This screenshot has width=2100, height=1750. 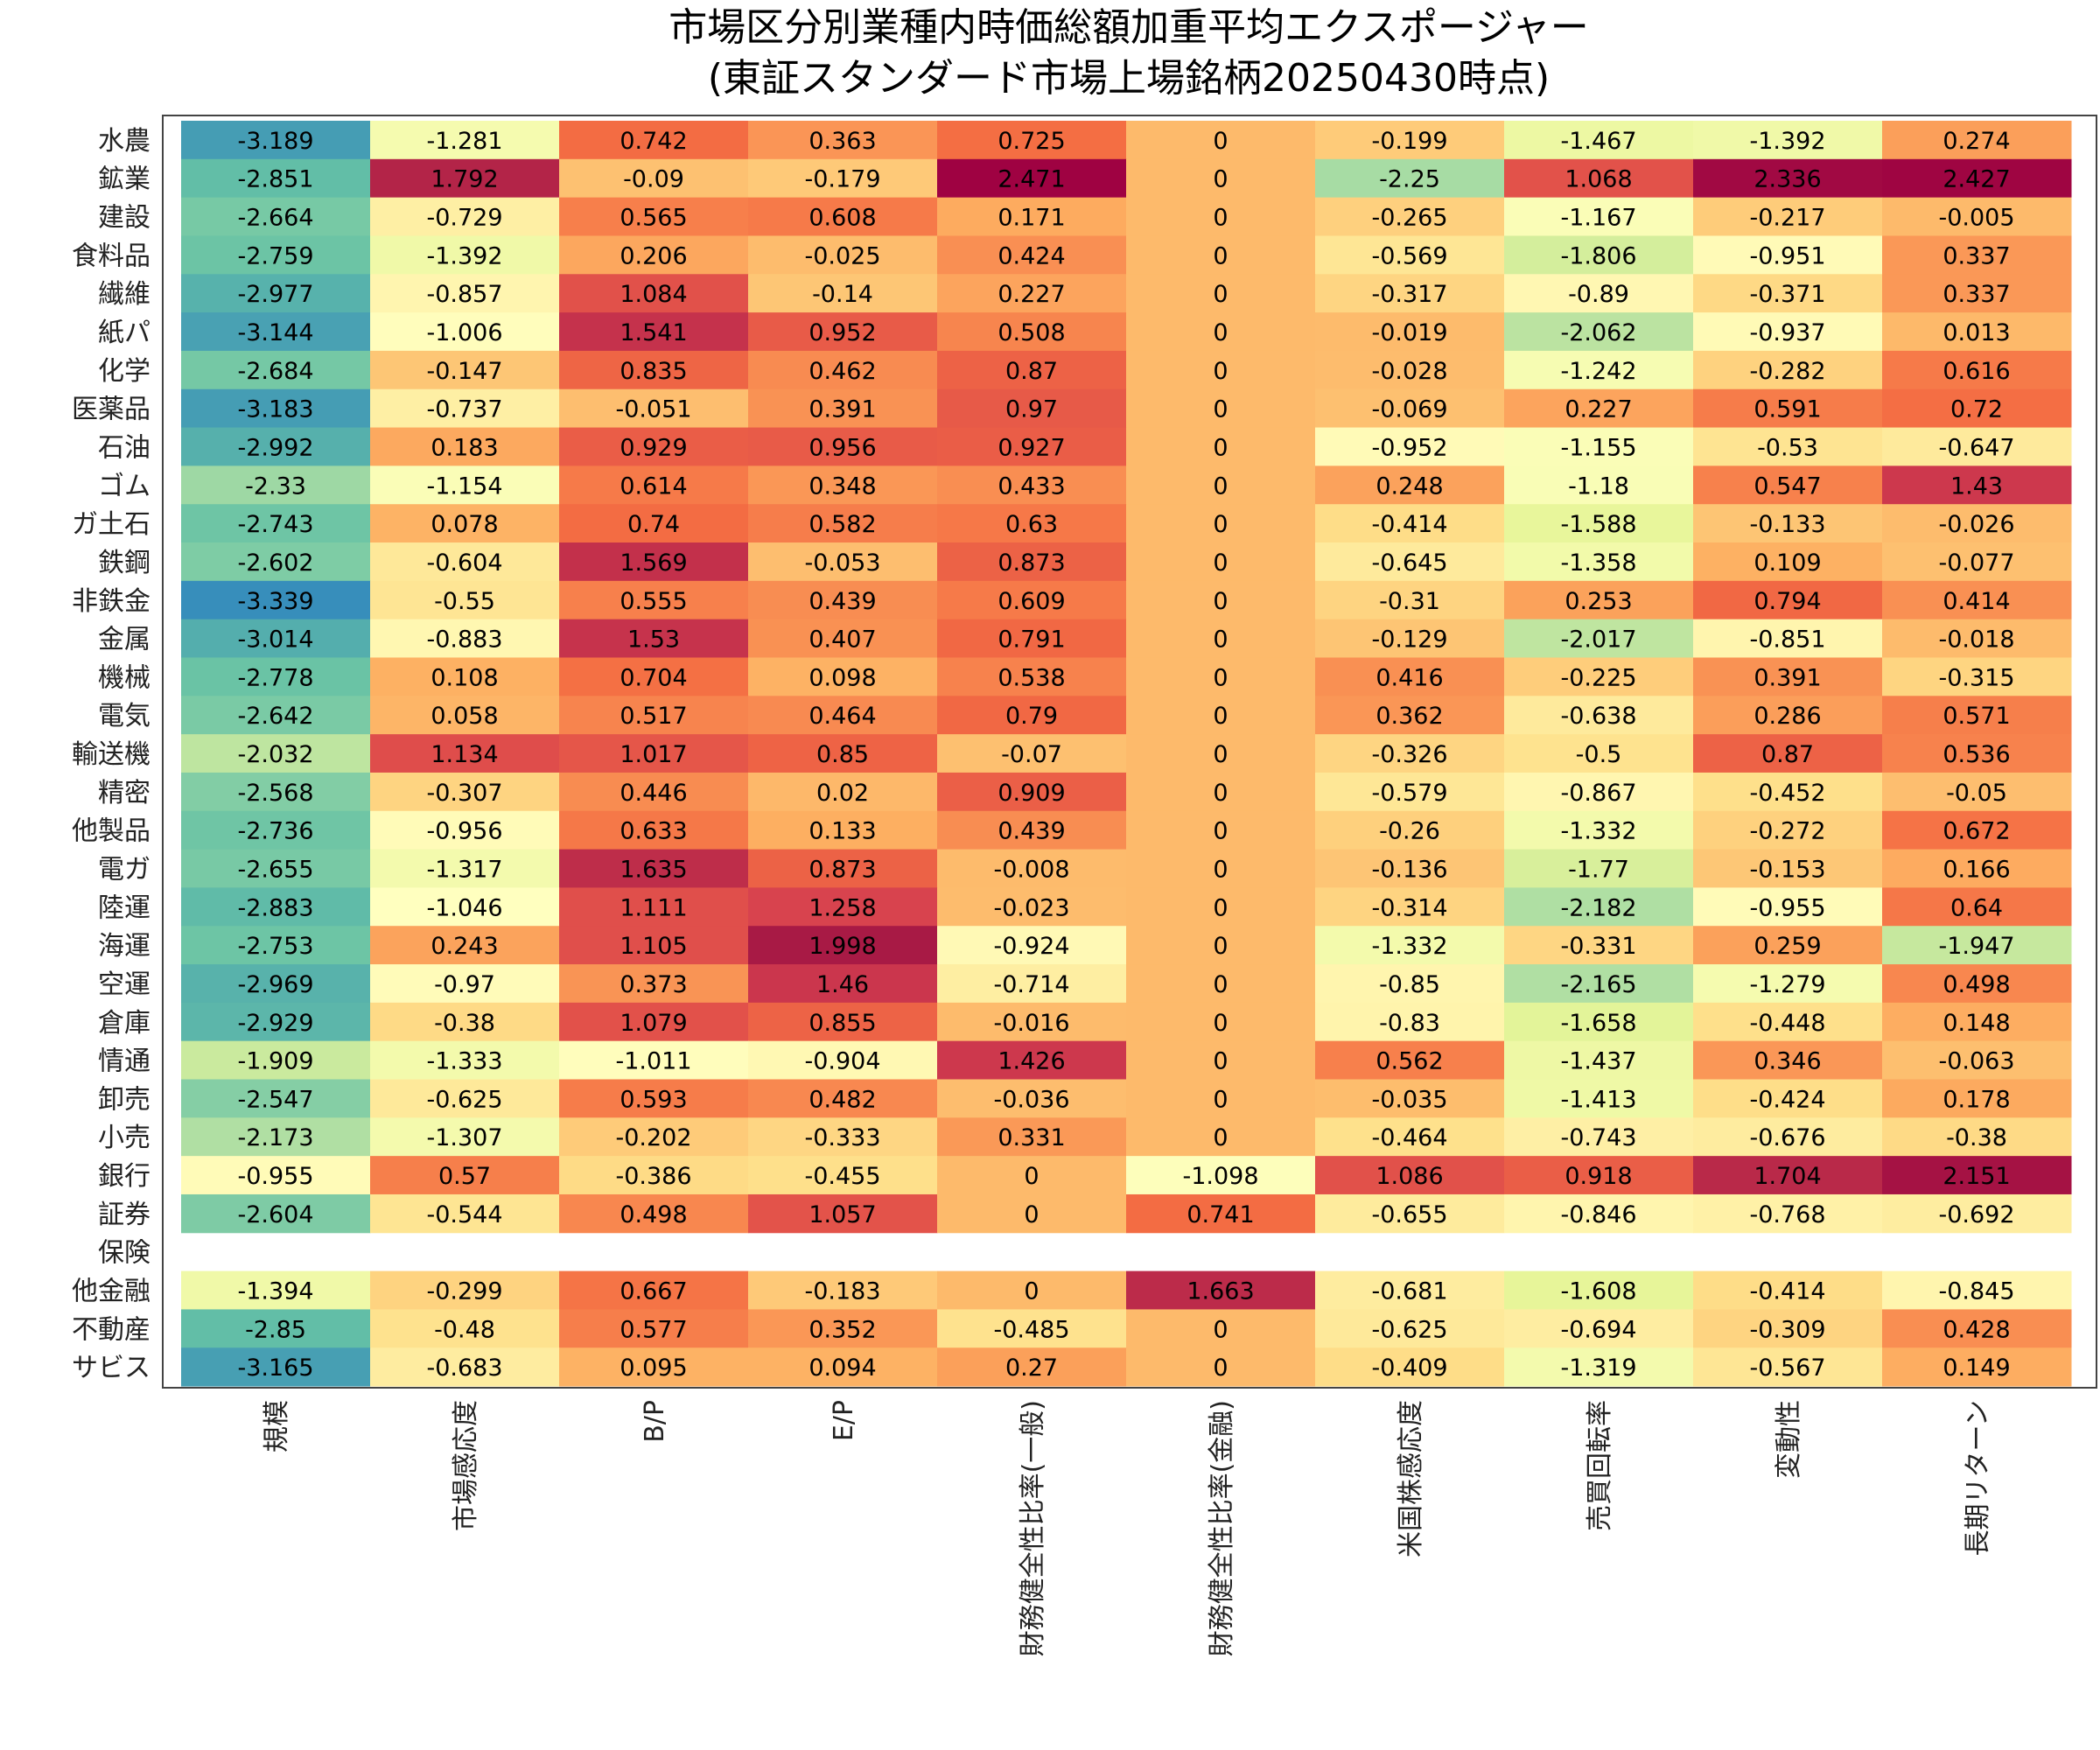 I want to click on cell-value-label: -0.326, so click(x=1409, y=754).